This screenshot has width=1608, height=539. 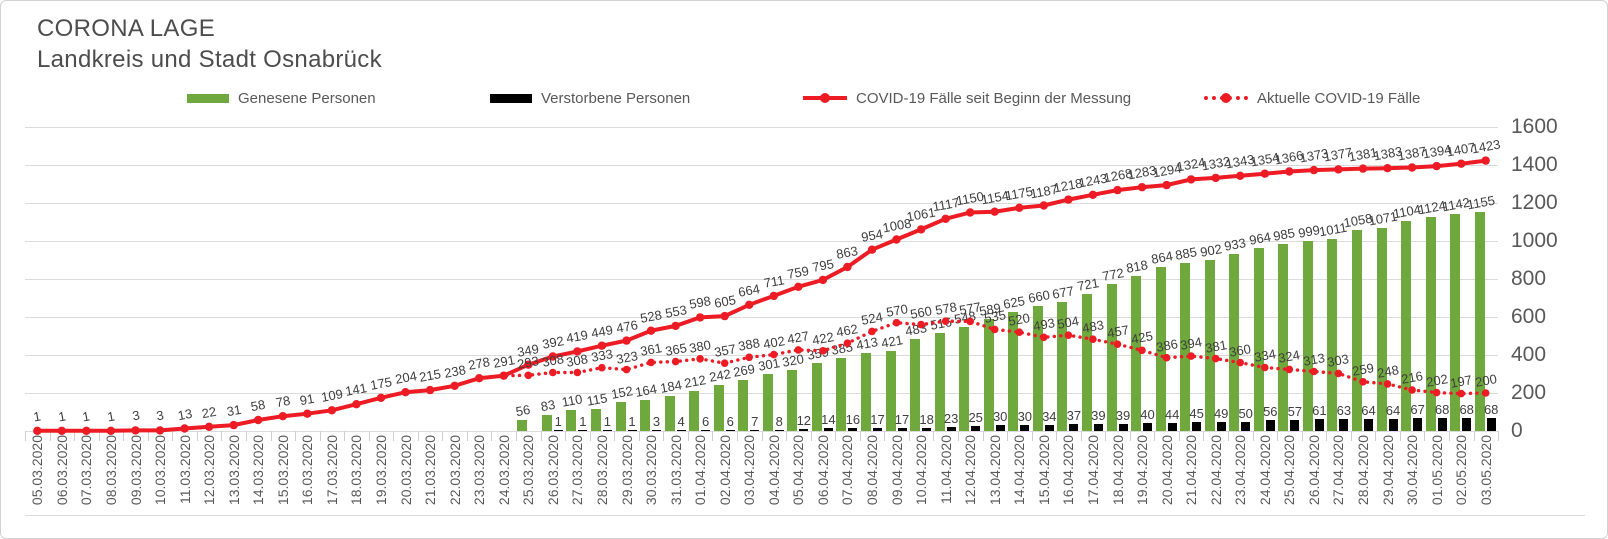 I want to click on deceased-value-label: 14, so click(x=828, y=420).